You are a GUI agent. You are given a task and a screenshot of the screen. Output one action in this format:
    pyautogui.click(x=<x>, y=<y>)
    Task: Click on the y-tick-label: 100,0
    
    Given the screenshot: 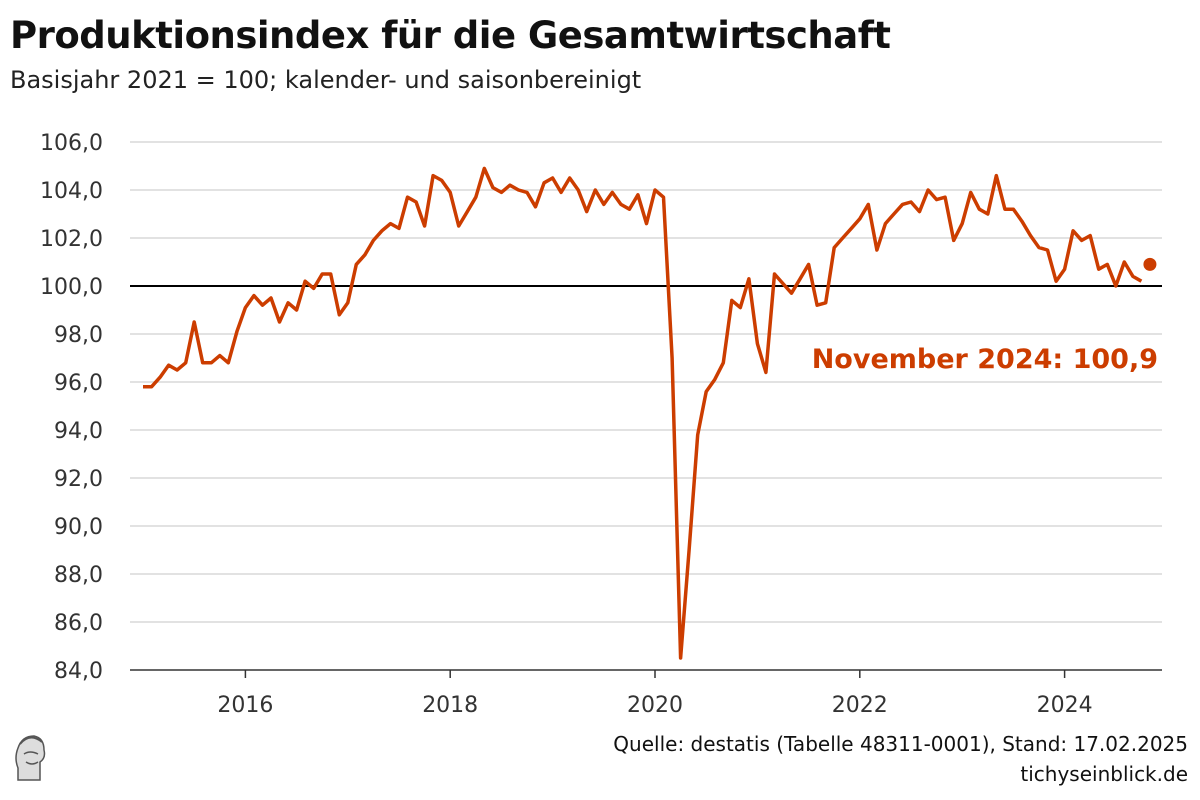 What is the action you would take?
    pyautogui.click(x=71, y=287)
    